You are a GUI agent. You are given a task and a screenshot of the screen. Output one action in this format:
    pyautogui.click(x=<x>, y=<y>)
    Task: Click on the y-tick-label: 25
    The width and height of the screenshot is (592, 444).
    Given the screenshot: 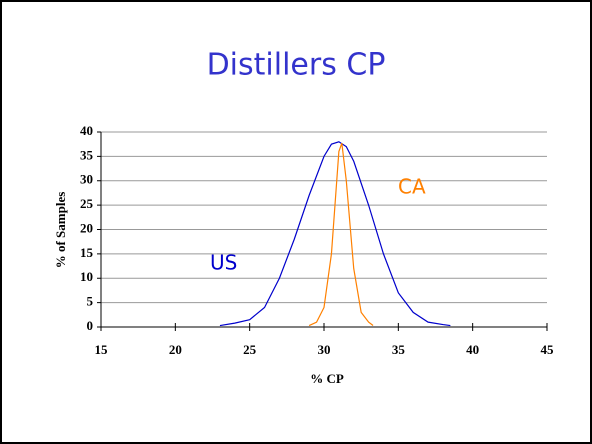 What is the action you would take?
    pyautogui.click(x=87, y=203)
    